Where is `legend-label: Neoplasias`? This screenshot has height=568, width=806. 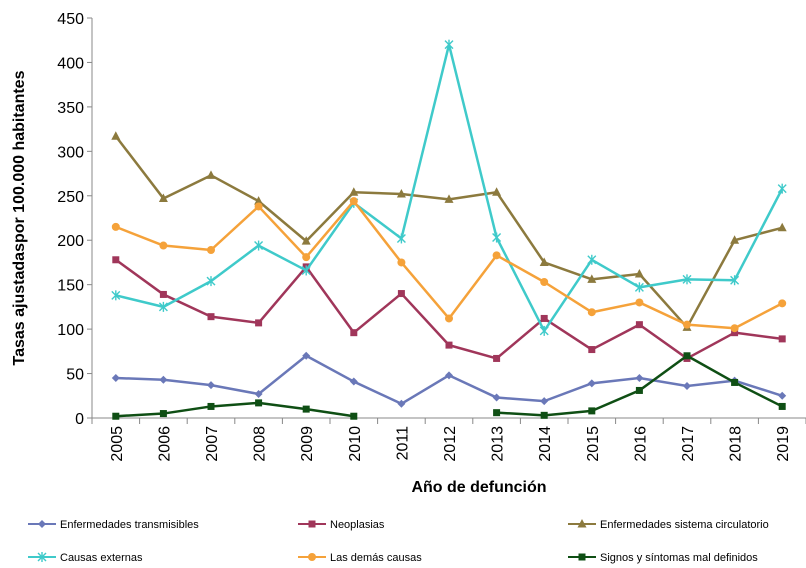 legend-label: Neoplasias is located at coordinates (357, 525).